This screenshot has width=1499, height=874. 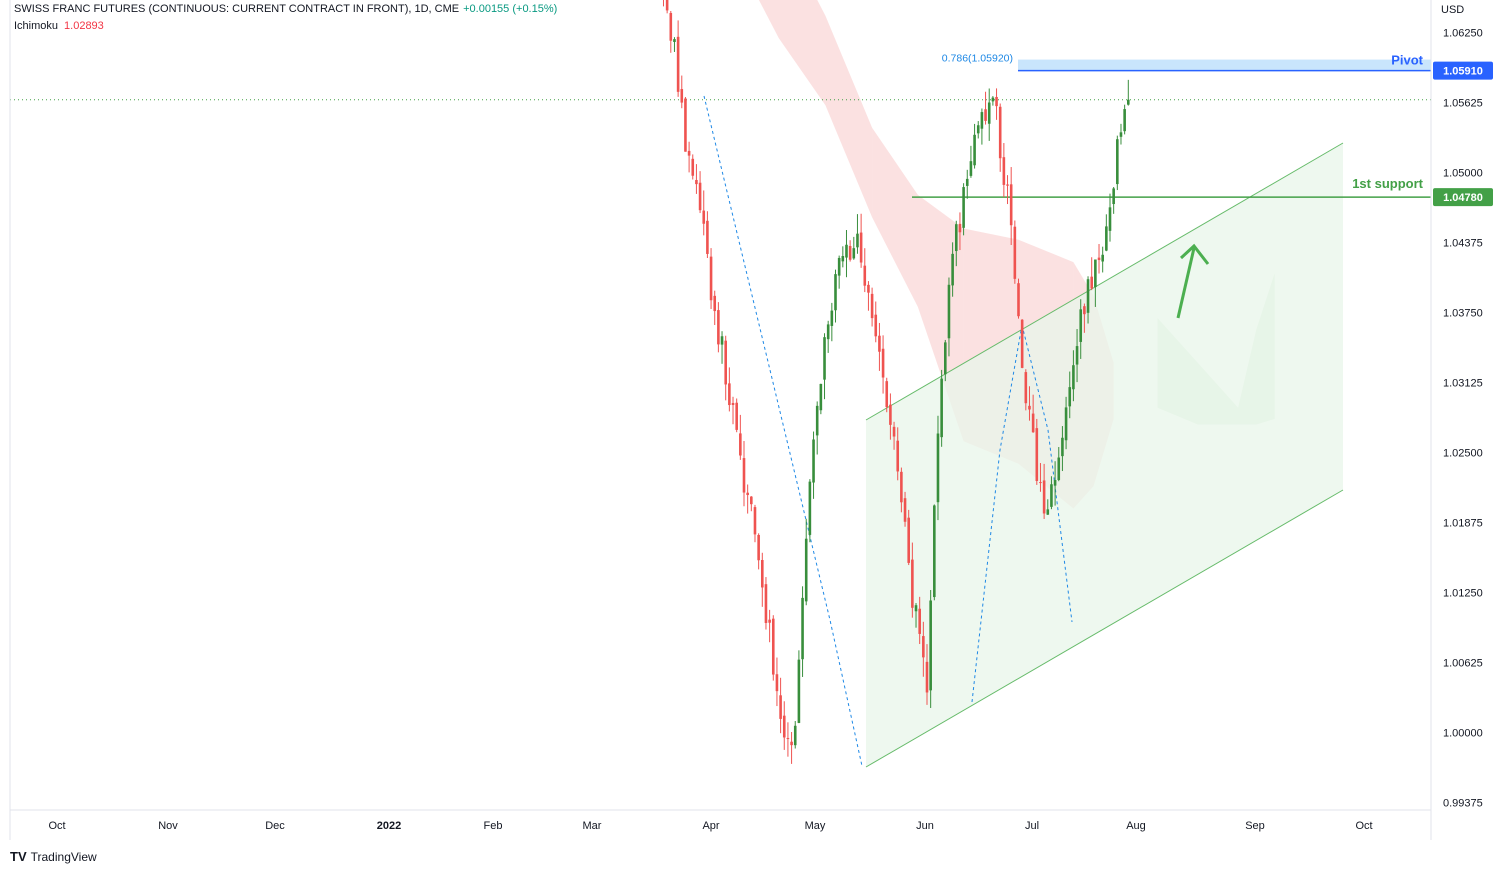 What do you see at coordinates (1136, 826) in the screenshot?
I see `x-tick-label: Aug` at bounding box center [1136, 826].